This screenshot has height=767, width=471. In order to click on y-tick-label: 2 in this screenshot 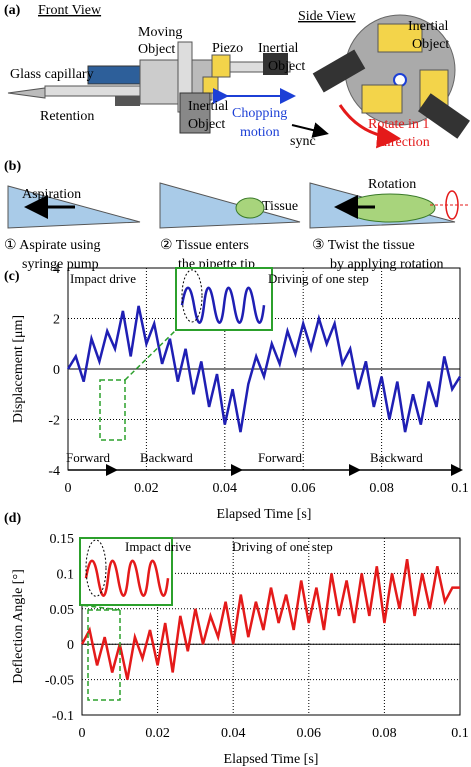, I will do `click(56, 320)`.